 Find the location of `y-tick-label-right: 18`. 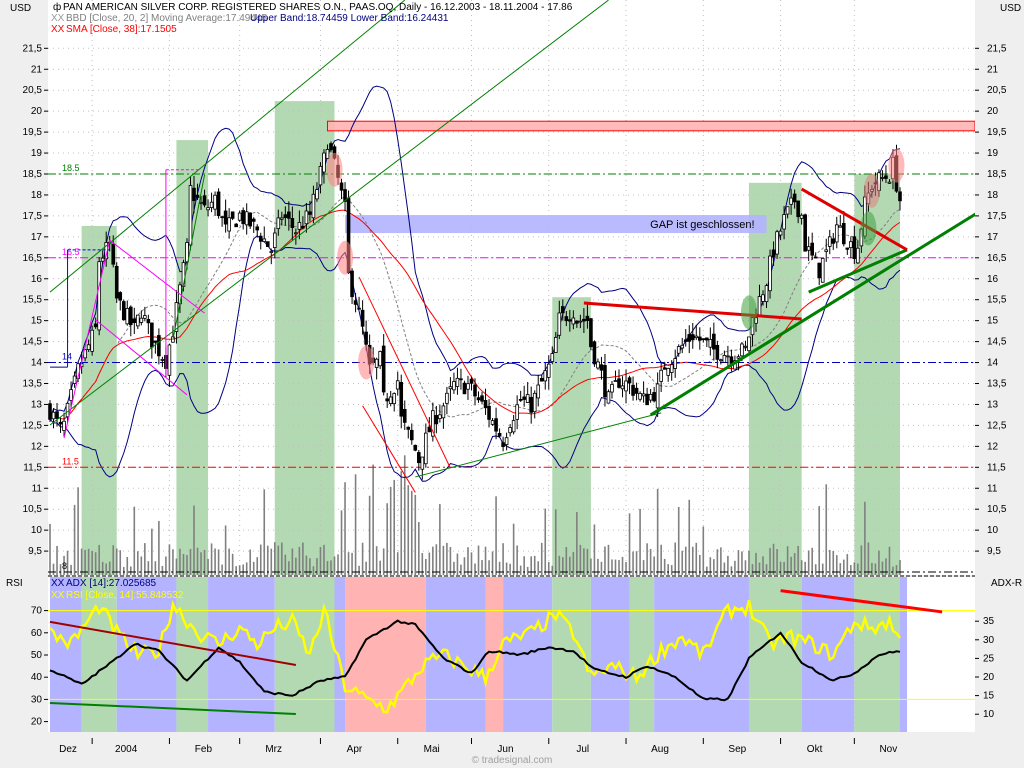

y-tick-label-right: 18 is located at coordinates (993, 195).